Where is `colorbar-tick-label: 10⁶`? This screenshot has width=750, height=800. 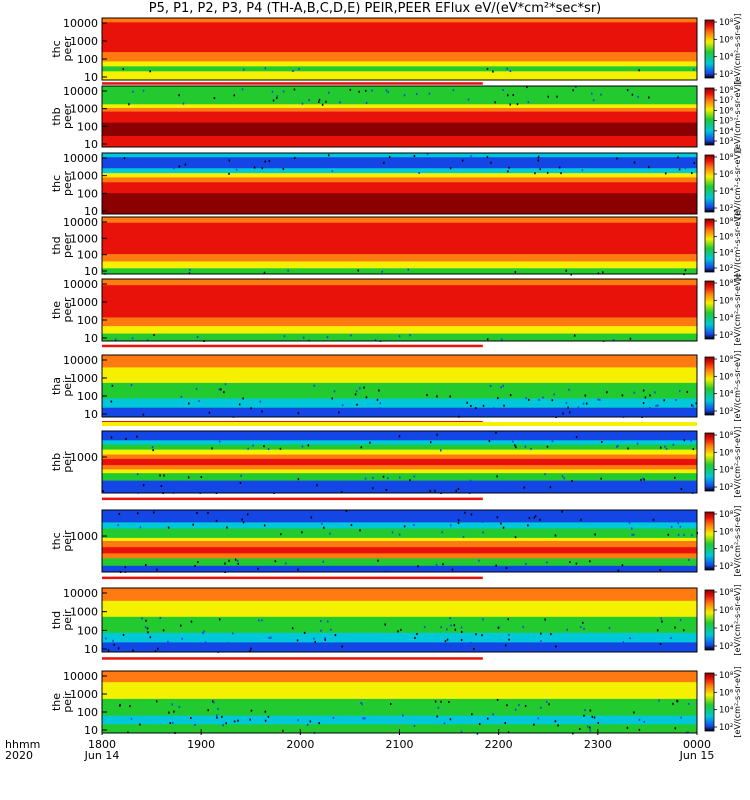 colorbar-tick-label: 10⁶ is located at coordinates (726, 453).